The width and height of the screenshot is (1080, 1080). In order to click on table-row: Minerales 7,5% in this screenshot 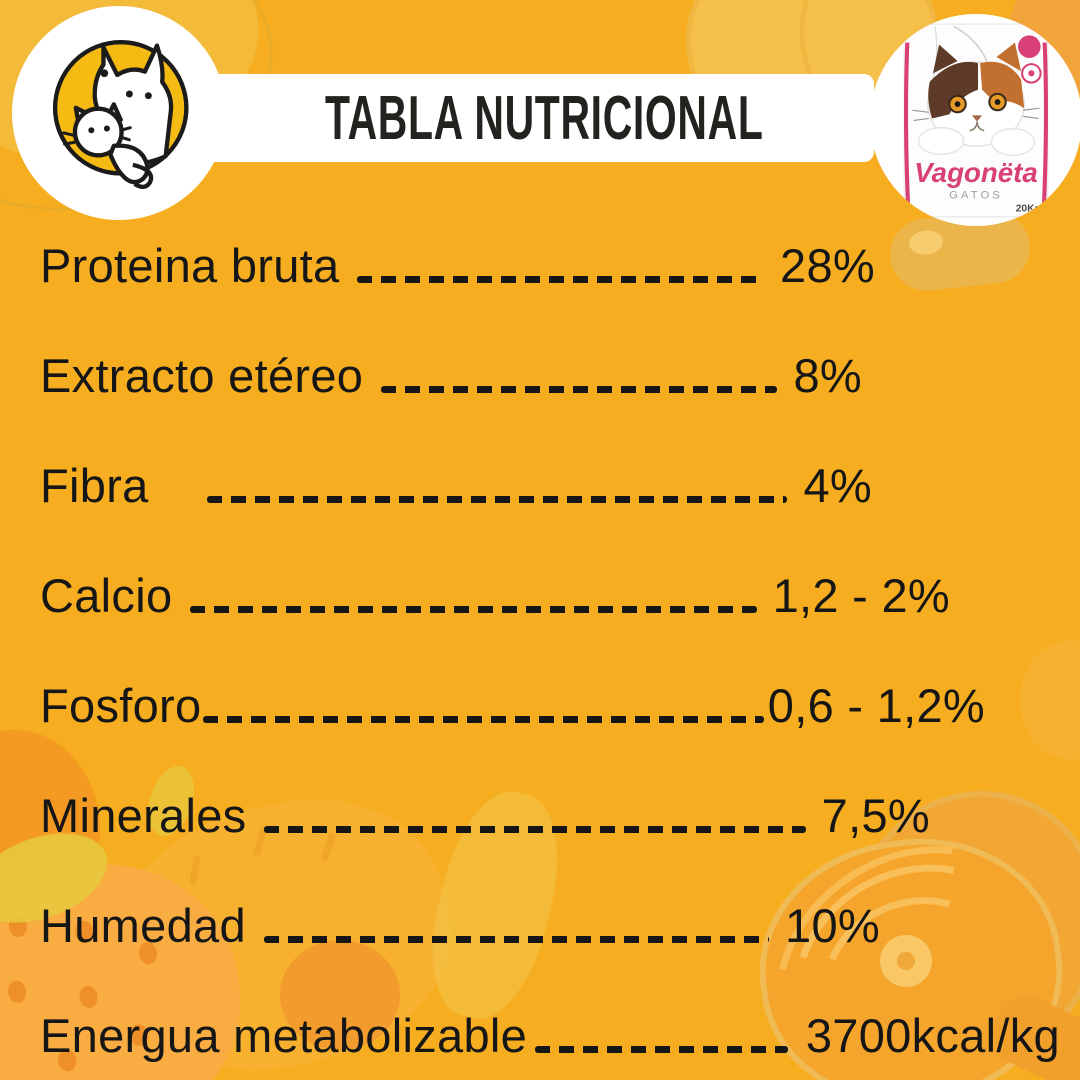, I will do `click(550, 815)`.